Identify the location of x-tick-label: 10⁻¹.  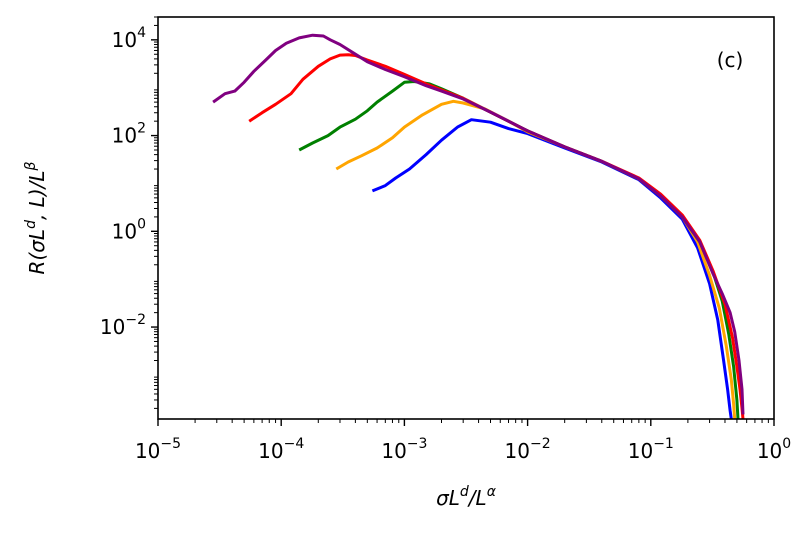
(651, 449).